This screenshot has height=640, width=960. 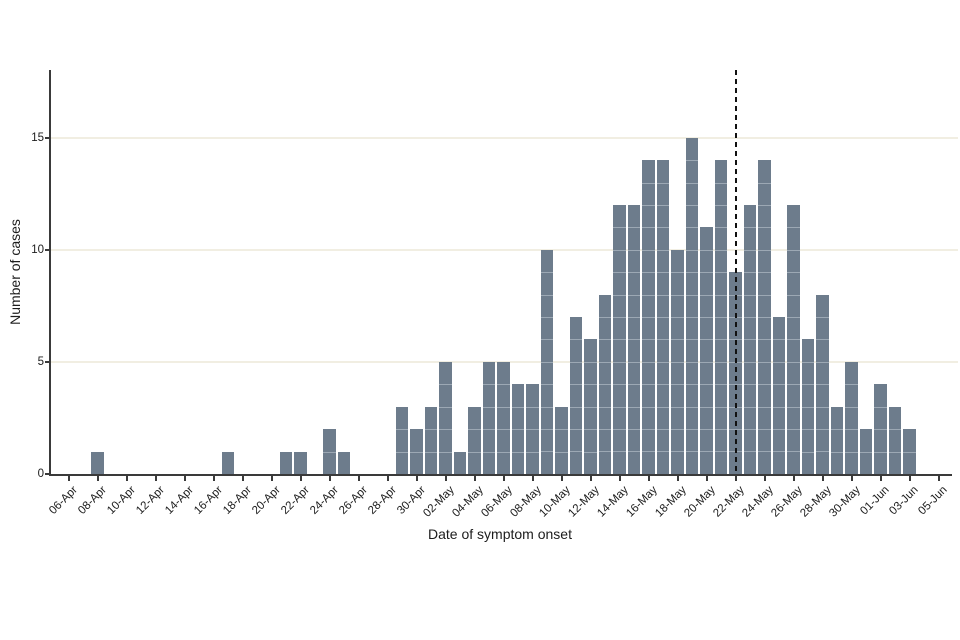 What do you see at coordinates (208, 500) in the screenshot?
I see `x-tick-label-text: 16-Apr` at bounding box center [208, 500].